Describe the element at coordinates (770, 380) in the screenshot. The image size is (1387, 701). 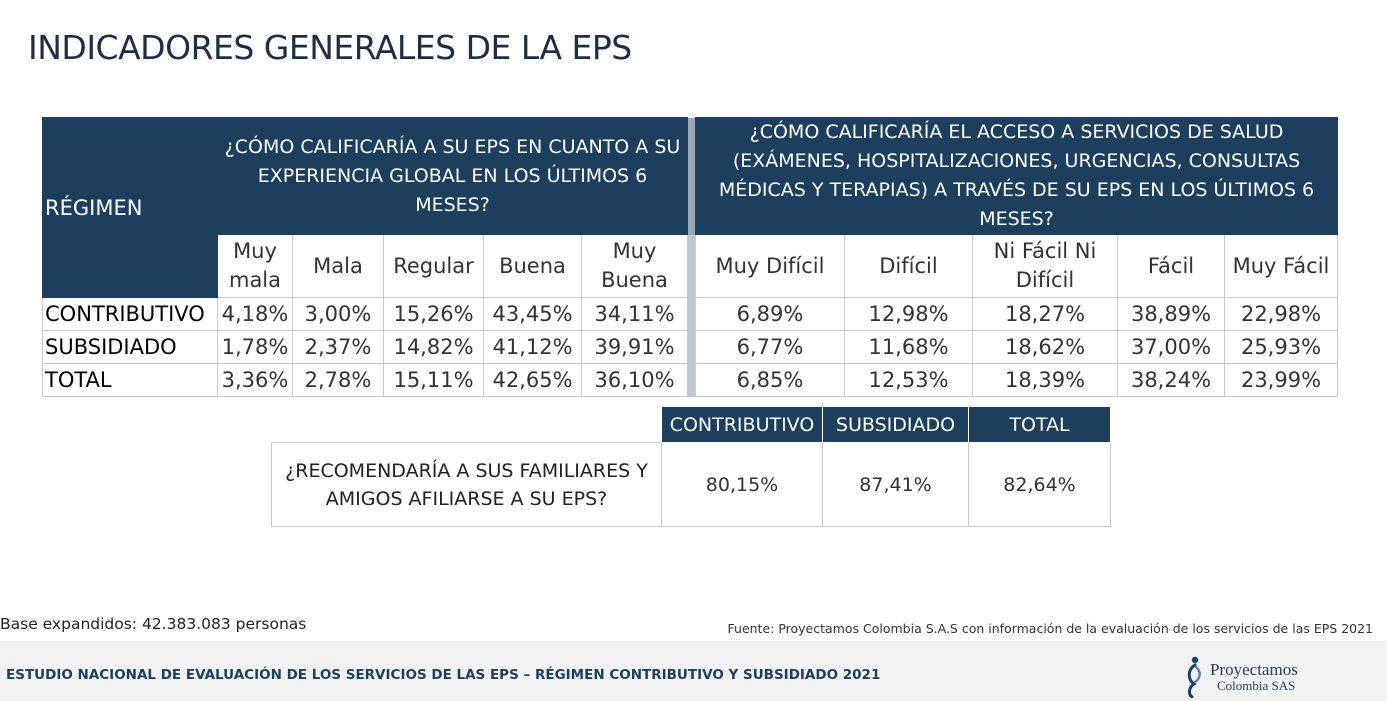
I see `table-cell: 6,85%` at that location.